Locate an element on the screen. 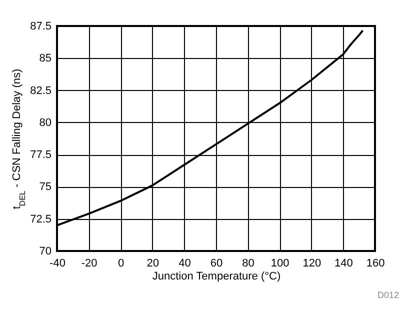 The width and height of the screenshot is (413, 312). x-tick-label: 140 is located at coordinates (343, 264).